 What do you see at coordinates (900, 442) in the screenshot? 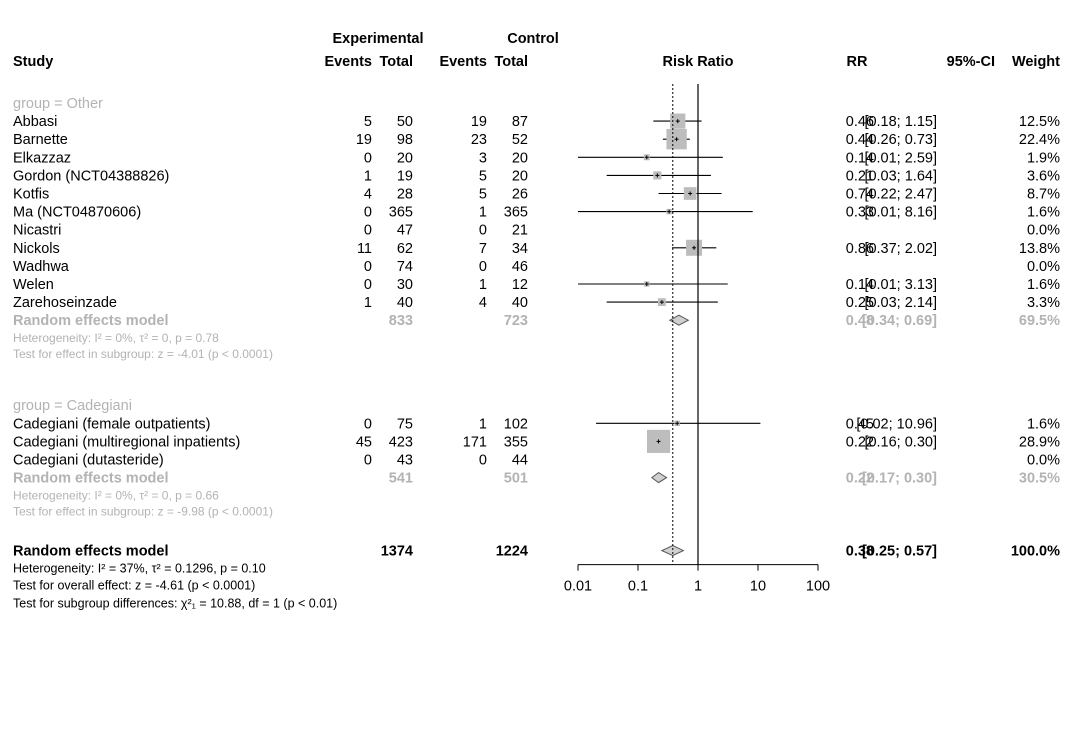
I see `ci-value: [0.16; 0.30]` at bounding box center [900, 442].